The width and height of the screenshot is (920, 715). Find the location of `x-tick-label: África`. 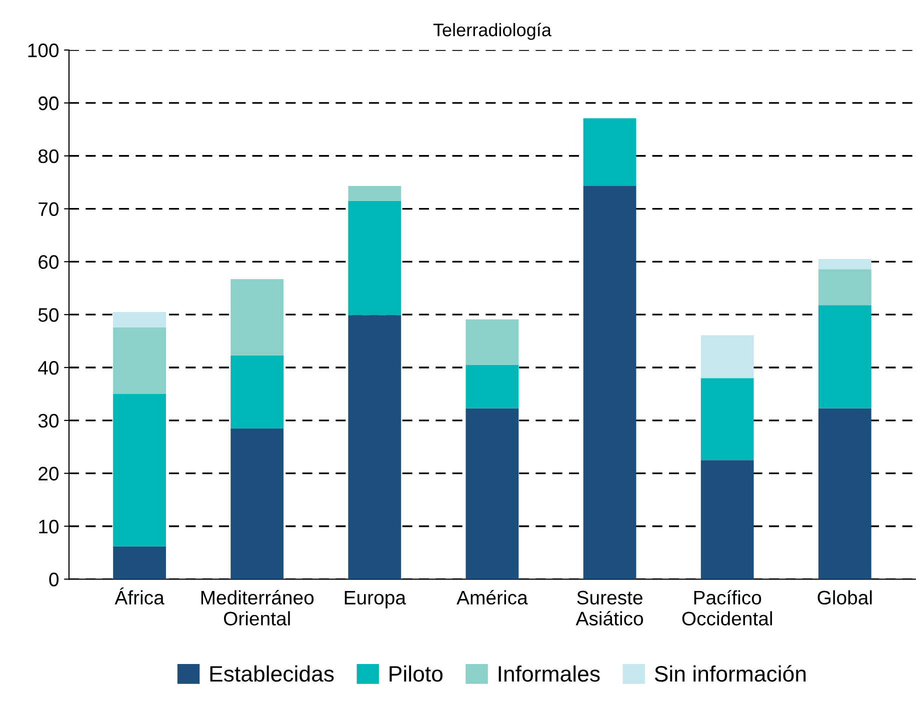

x-tick-label: África is located at coordinates (139, 596).